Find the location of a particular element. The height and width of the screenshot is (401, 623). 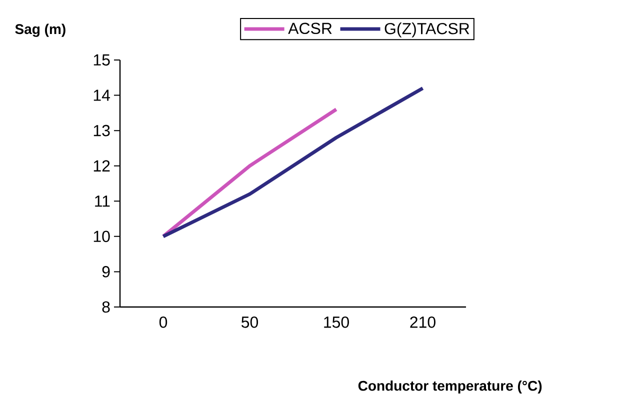

x-tick-label: 210 is located at coordinates (423, 322).